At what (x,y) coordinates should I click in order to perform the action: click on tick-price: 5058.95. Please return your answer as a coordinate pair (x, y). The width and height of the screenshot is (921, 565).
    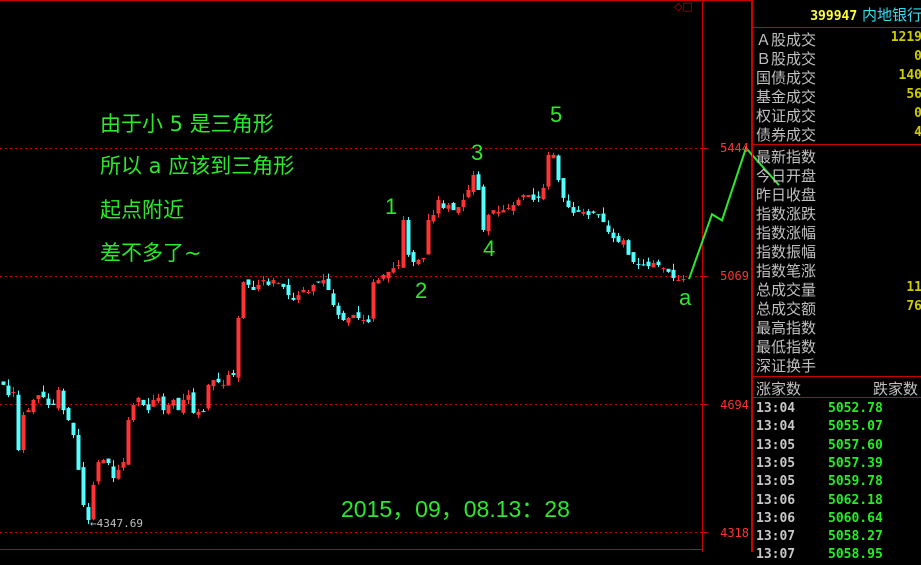
    Looking at the image, I should click on (855, 555).